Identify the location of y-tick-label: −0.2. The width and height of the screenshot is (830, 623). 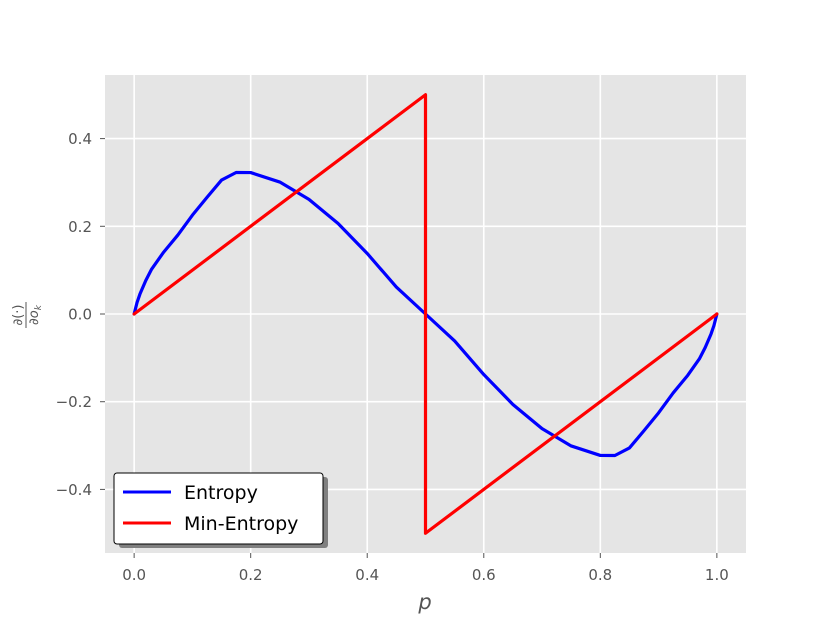
(74, 402).